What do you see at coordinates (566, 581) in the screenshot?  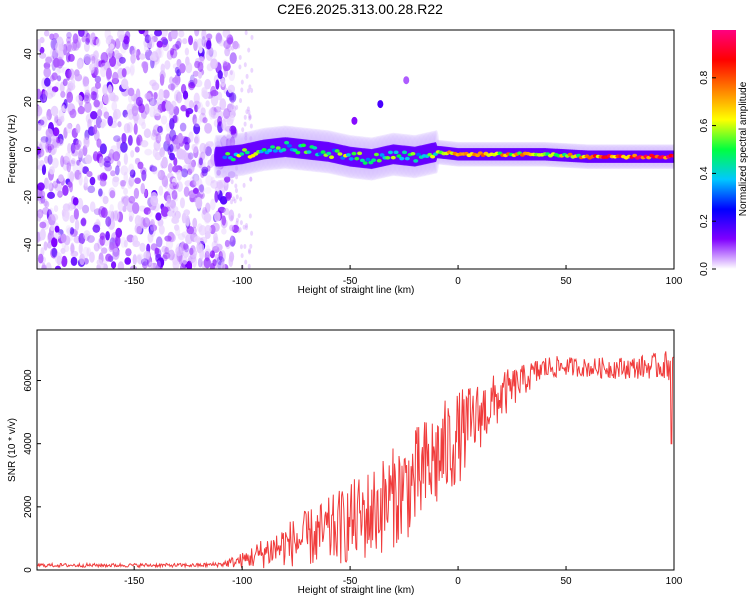 I see `snr-x-tick-label: 50` at bounding box center [566, 581].